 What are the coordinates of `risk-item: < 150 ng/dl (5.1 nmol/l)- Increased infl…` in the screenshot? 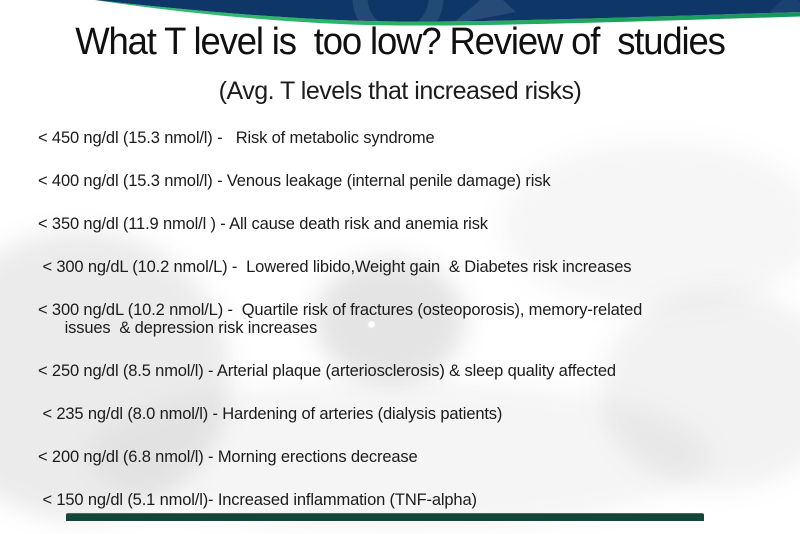 It's located at (257, 500).